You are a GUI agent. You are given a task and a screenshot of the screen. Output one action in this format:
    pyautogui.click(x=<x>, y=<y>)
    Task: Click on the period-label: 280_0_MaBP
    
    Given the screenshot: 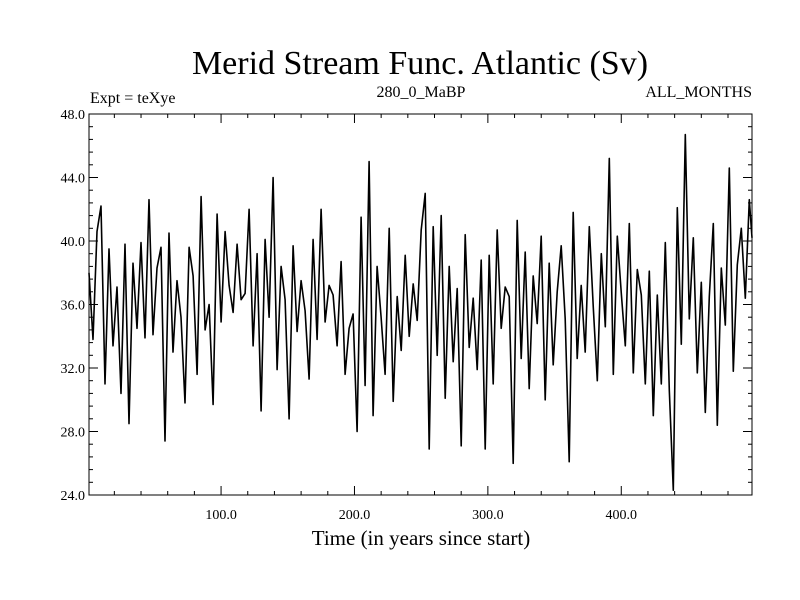 What is the action you would take?
    pyautogui.click(x=421, y=92)
    